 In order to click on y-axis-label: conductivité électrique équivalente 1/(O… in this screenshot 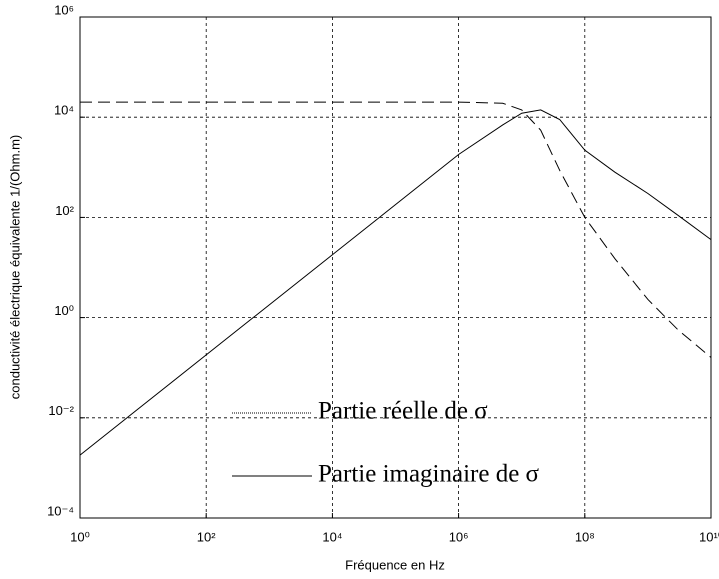, I will do `click(14, 267)`.